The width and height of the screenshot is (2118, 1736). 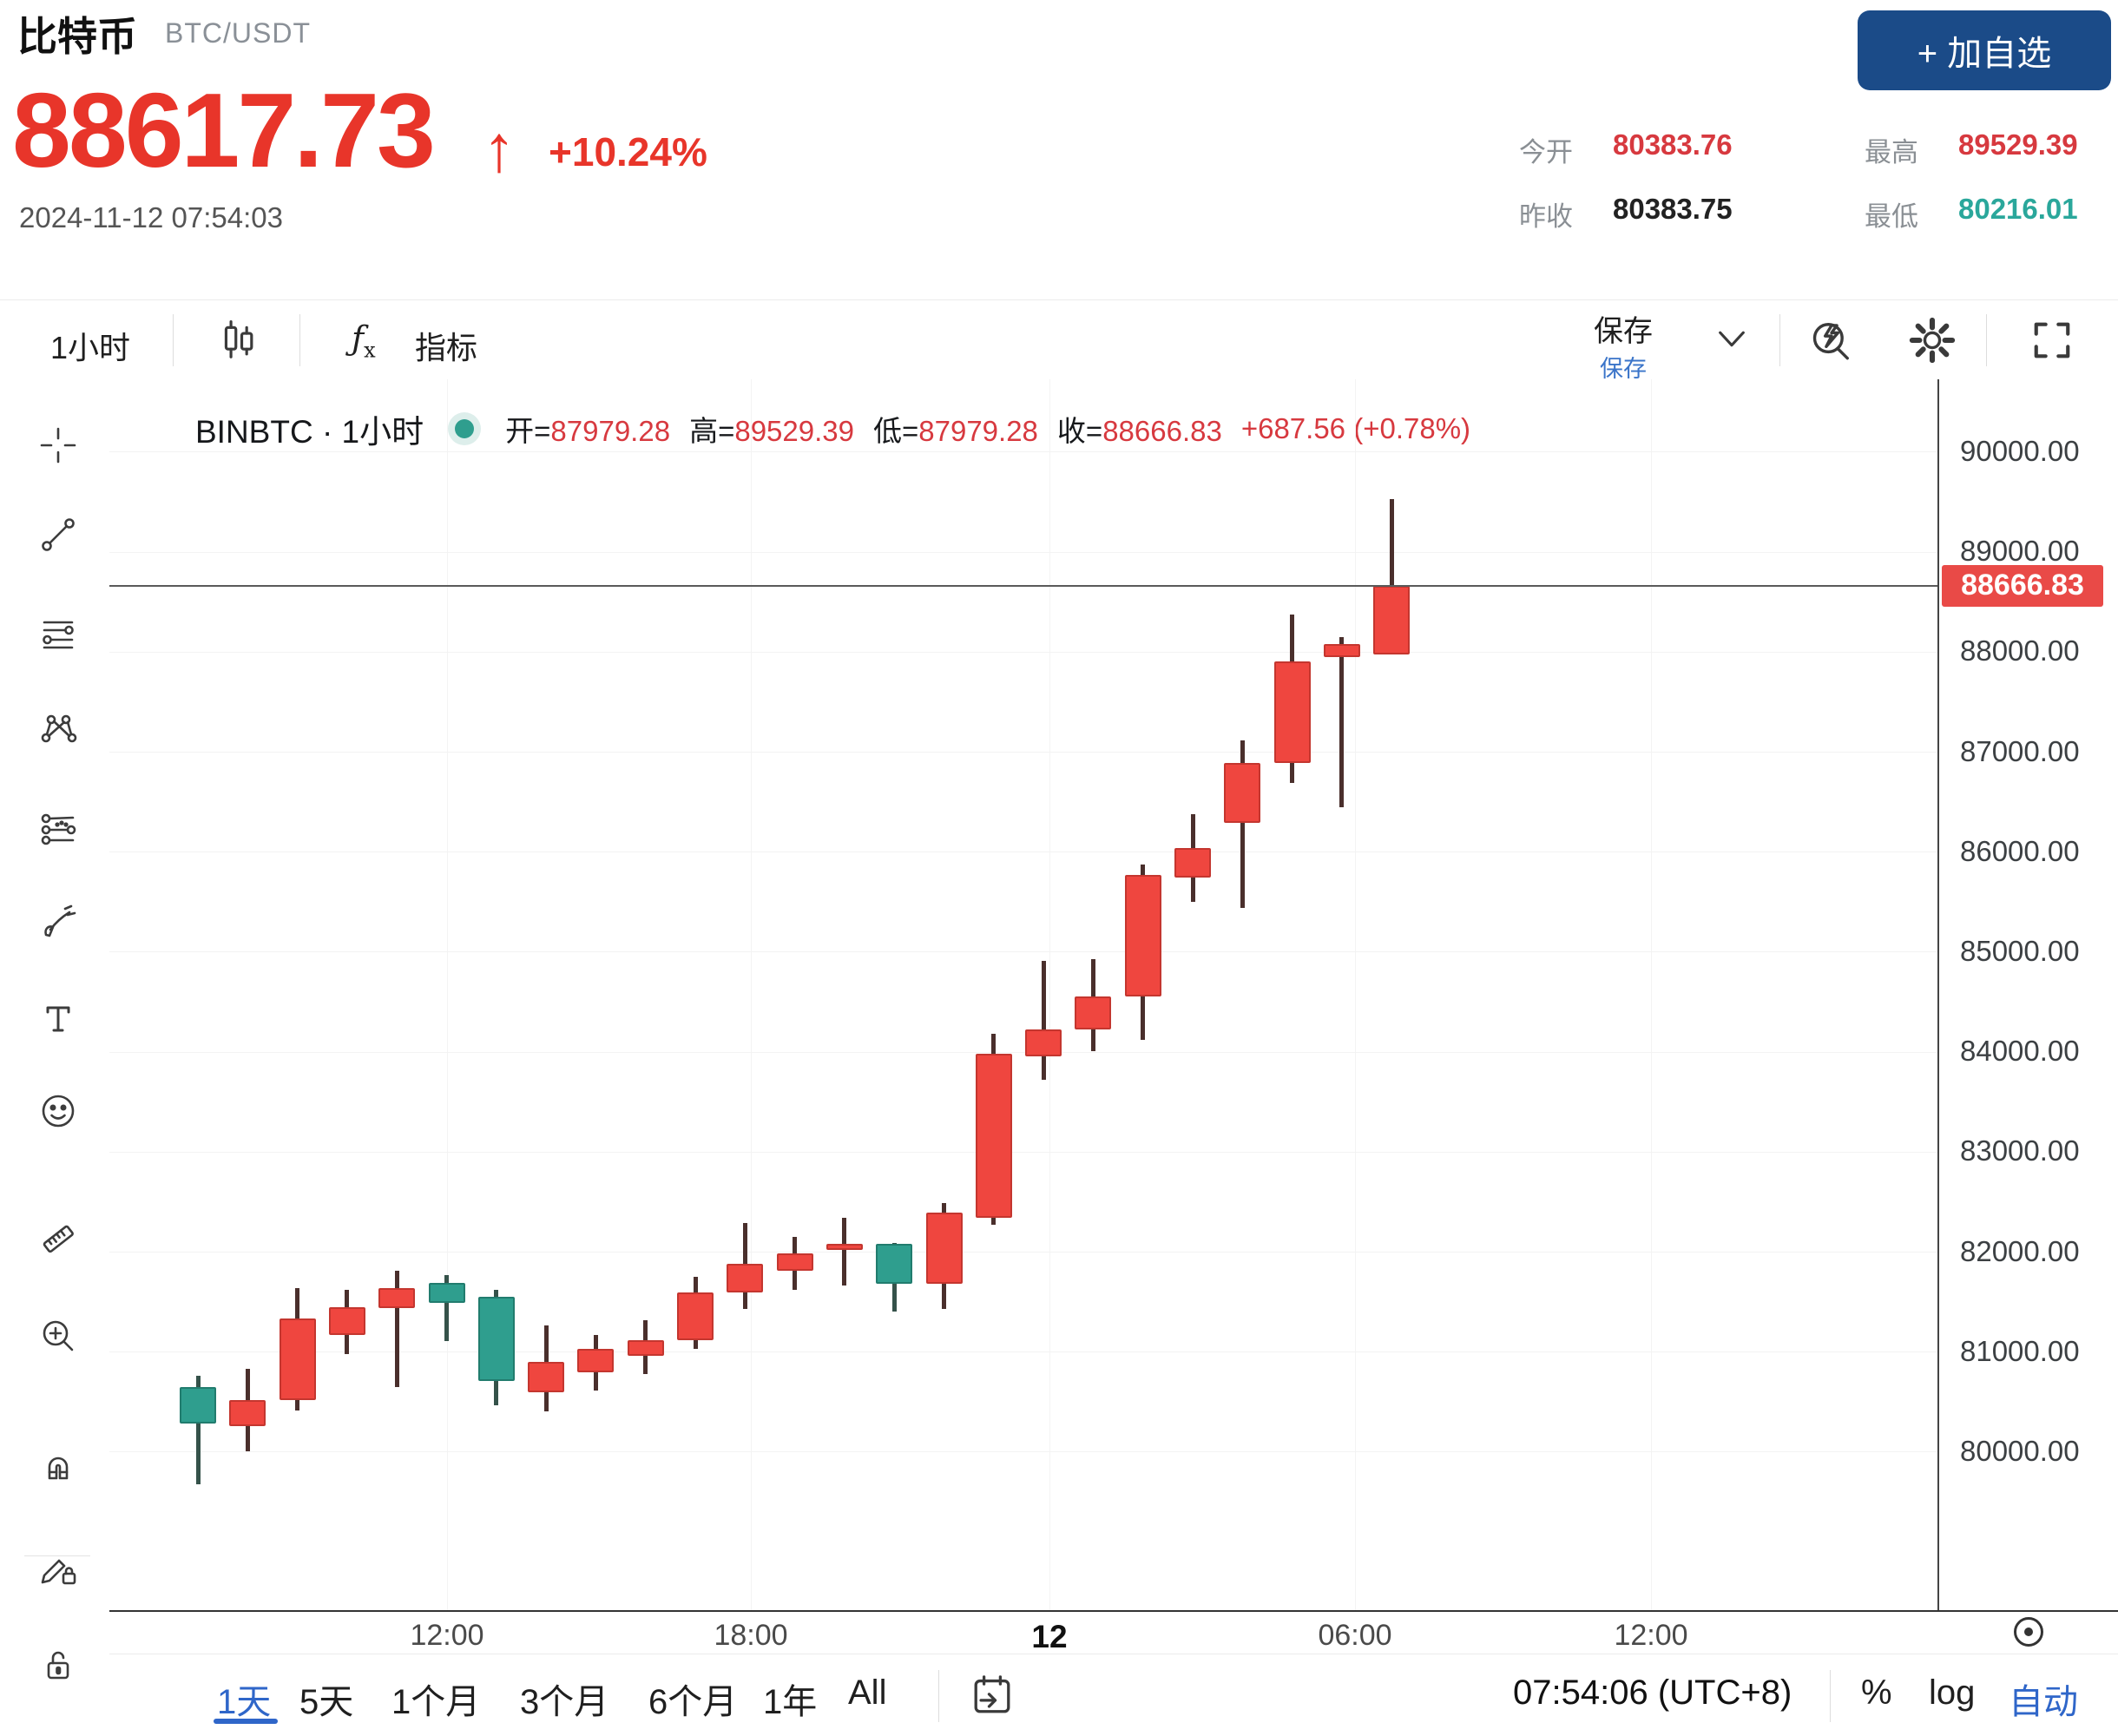 What do you see at coordinates (2020, 1150) in the screenshot?
I see `price-tick-label: 83000.00` at bounding box center [2020, 1150].